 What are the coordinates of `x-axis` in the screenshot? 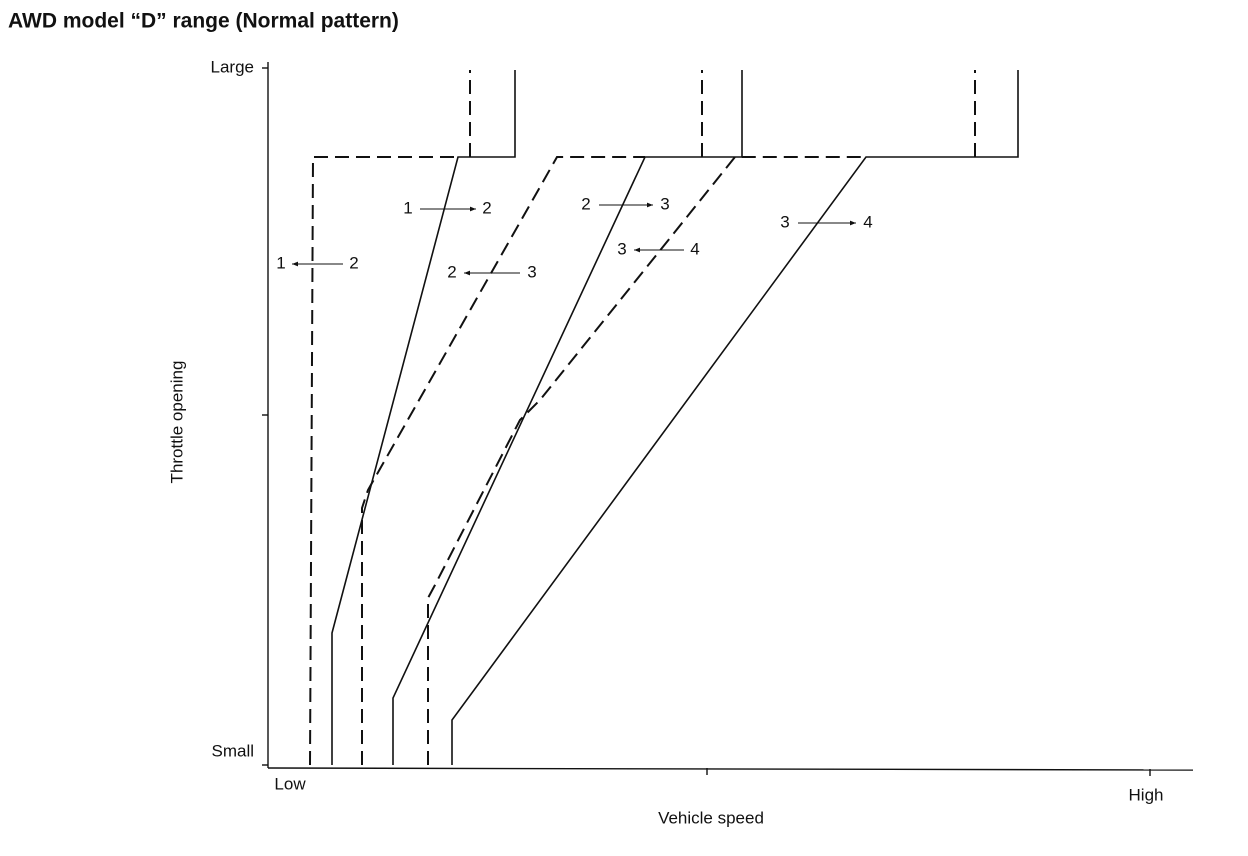 It's located at (730, 769).